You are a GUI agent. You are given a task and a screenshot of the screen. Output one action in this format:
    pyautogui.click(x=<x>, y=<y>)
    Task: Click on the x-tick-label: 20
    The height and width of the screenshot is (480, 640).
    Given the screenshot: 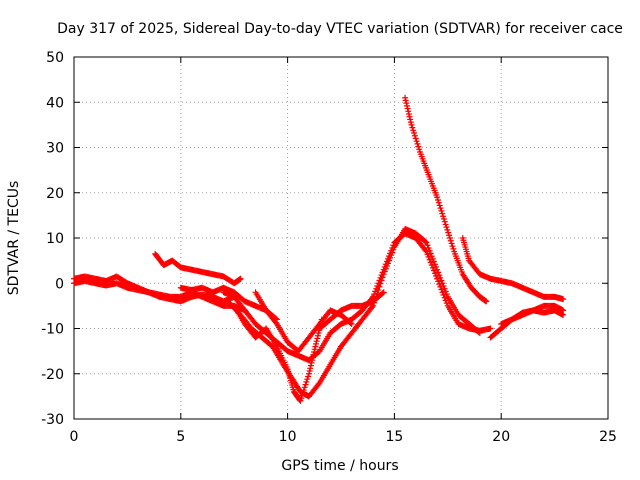 What is the action you would take?
    pyautogui.click(x=501, y=437)
    